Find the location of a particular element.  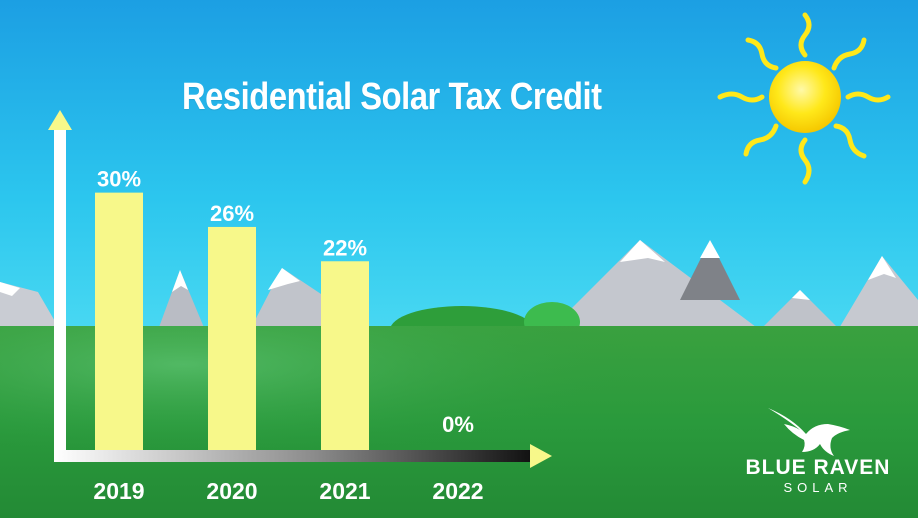

brand-logo: BLUE RAVEN SOLAR is located at coordinates (818, 450).